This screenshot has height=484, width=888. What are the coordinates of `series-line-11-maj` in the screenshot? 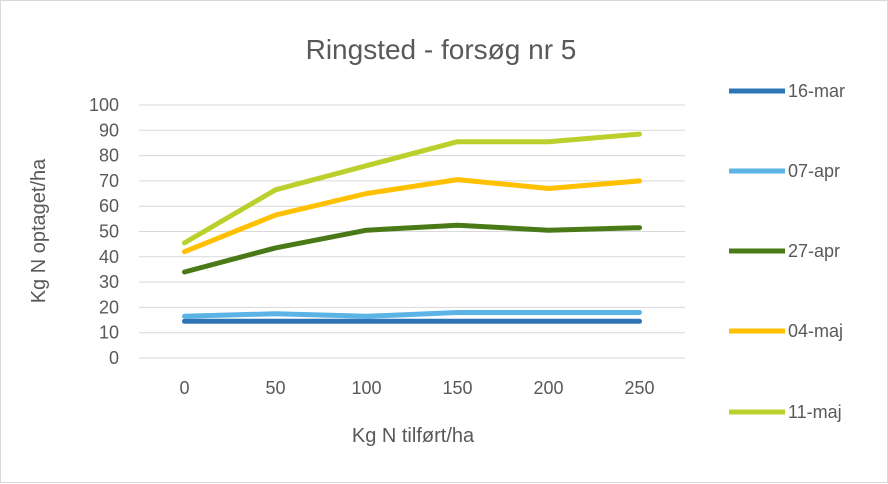 It's located at (412, 188).